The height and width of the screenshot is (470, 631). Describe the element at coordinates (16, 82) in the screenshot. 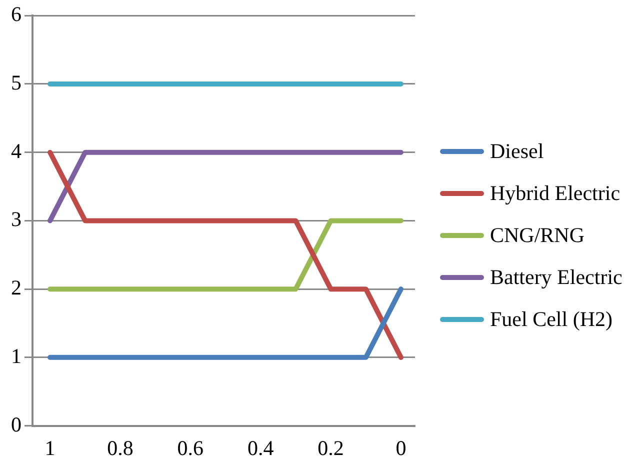

I see `y-tick-label: 5` at that location.